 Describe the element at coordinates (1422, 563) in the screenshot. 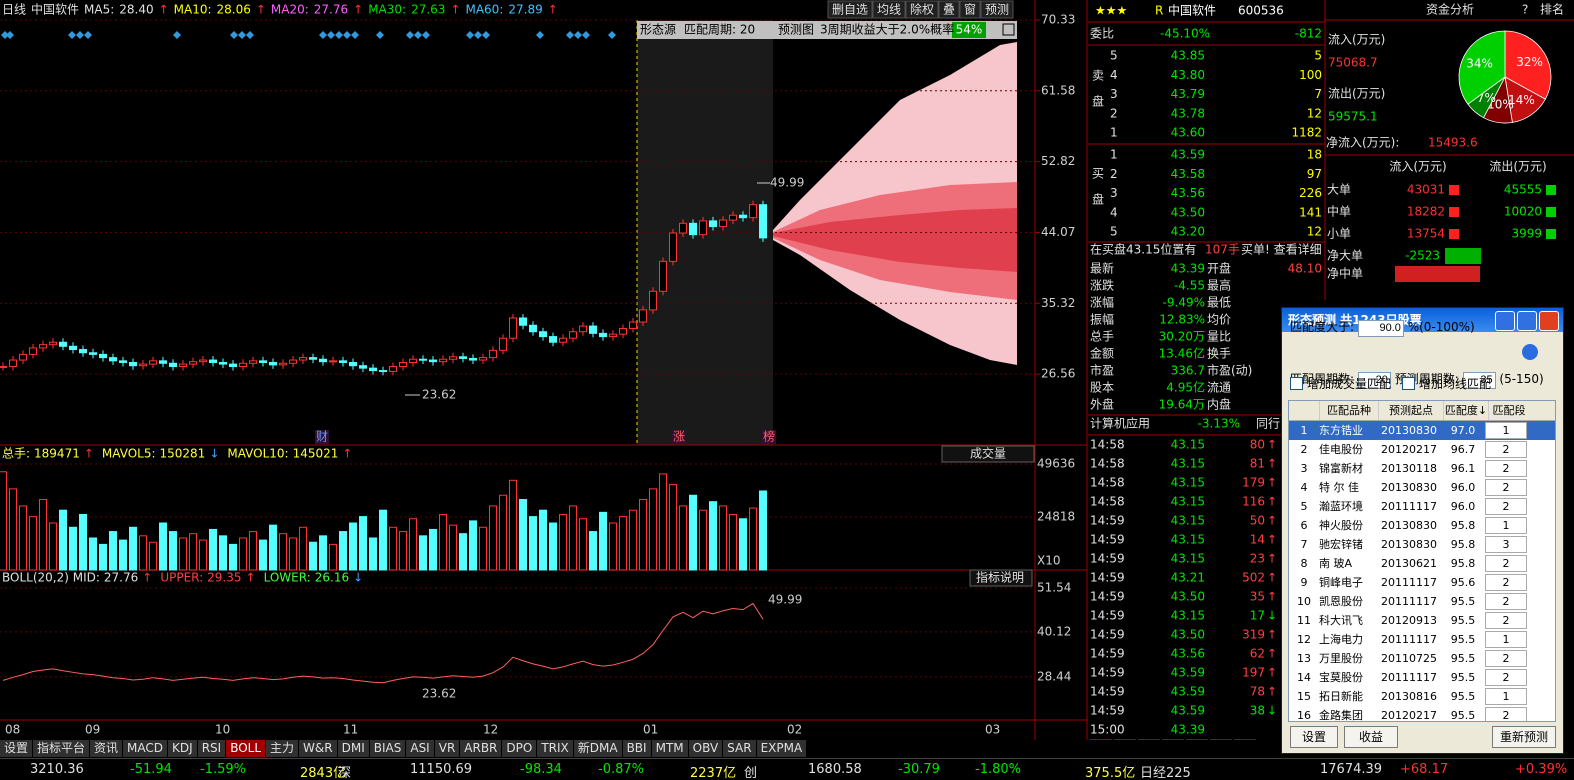

I see `table-row: 8 南 玻A 20130621 95.8 2` at that location.